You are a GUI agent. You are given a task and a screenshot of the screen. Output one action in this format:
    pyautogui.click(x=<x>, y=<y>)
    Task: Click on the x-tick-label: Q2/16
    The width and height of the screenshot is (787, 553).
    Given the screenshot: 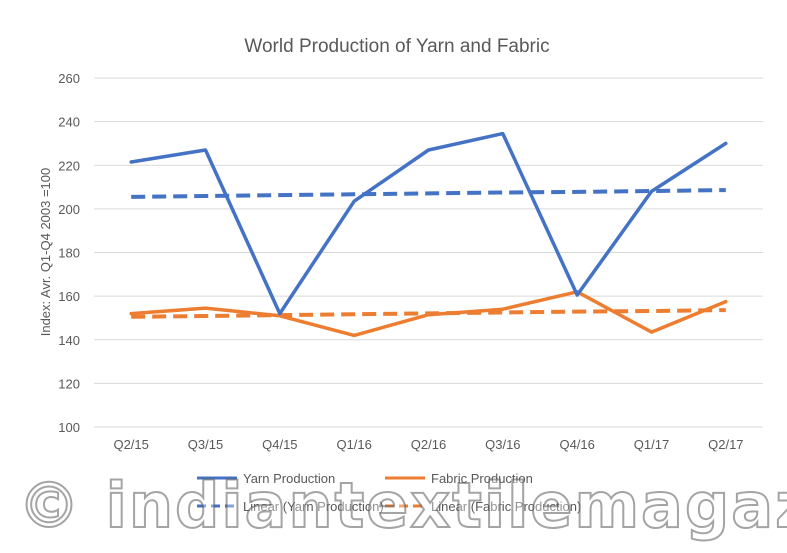 What is the action you would take?
    pyautogui.click(x=428, y=444)
    